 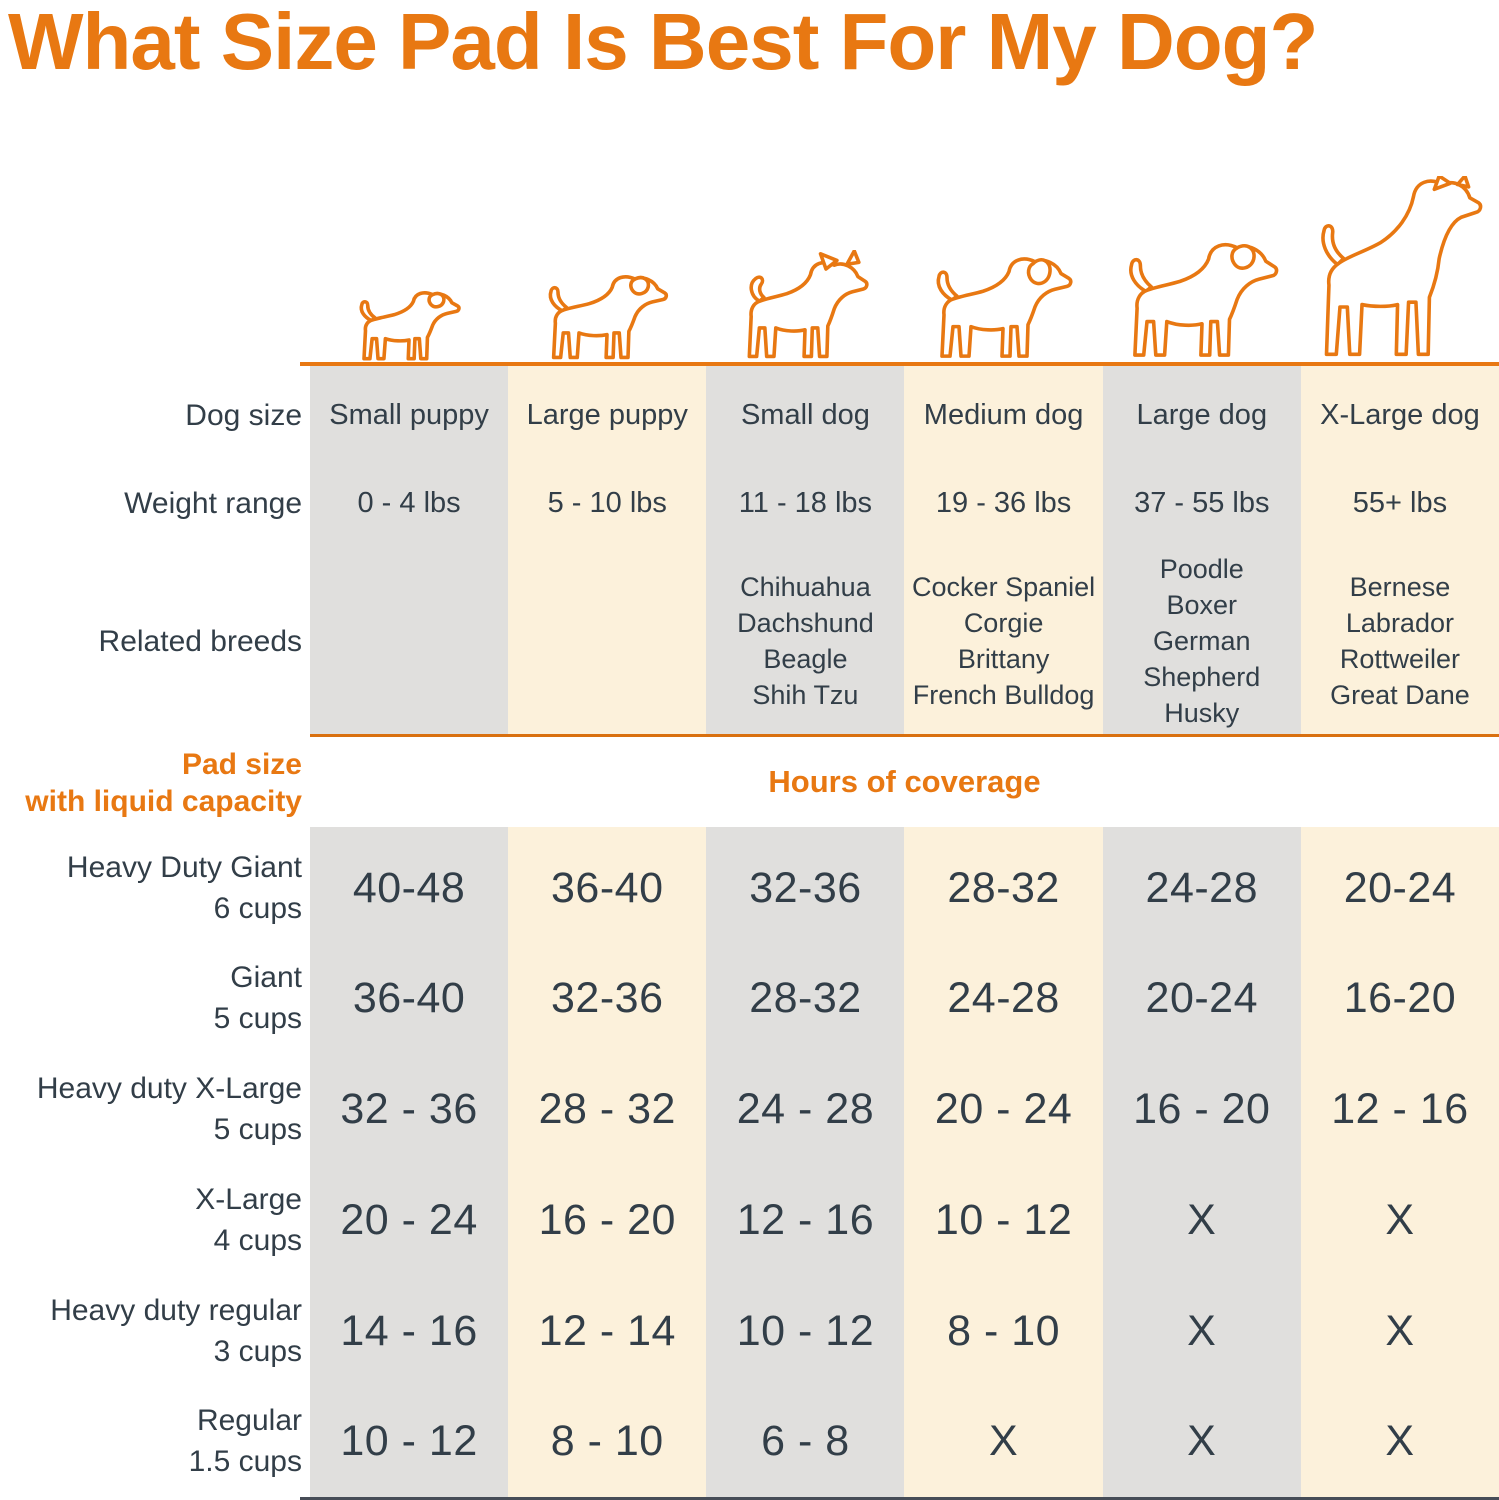 I want to click on breeds-cell: Chihuahua Dachshund Beagle Shih Tzu, so click(x=805, y=641).